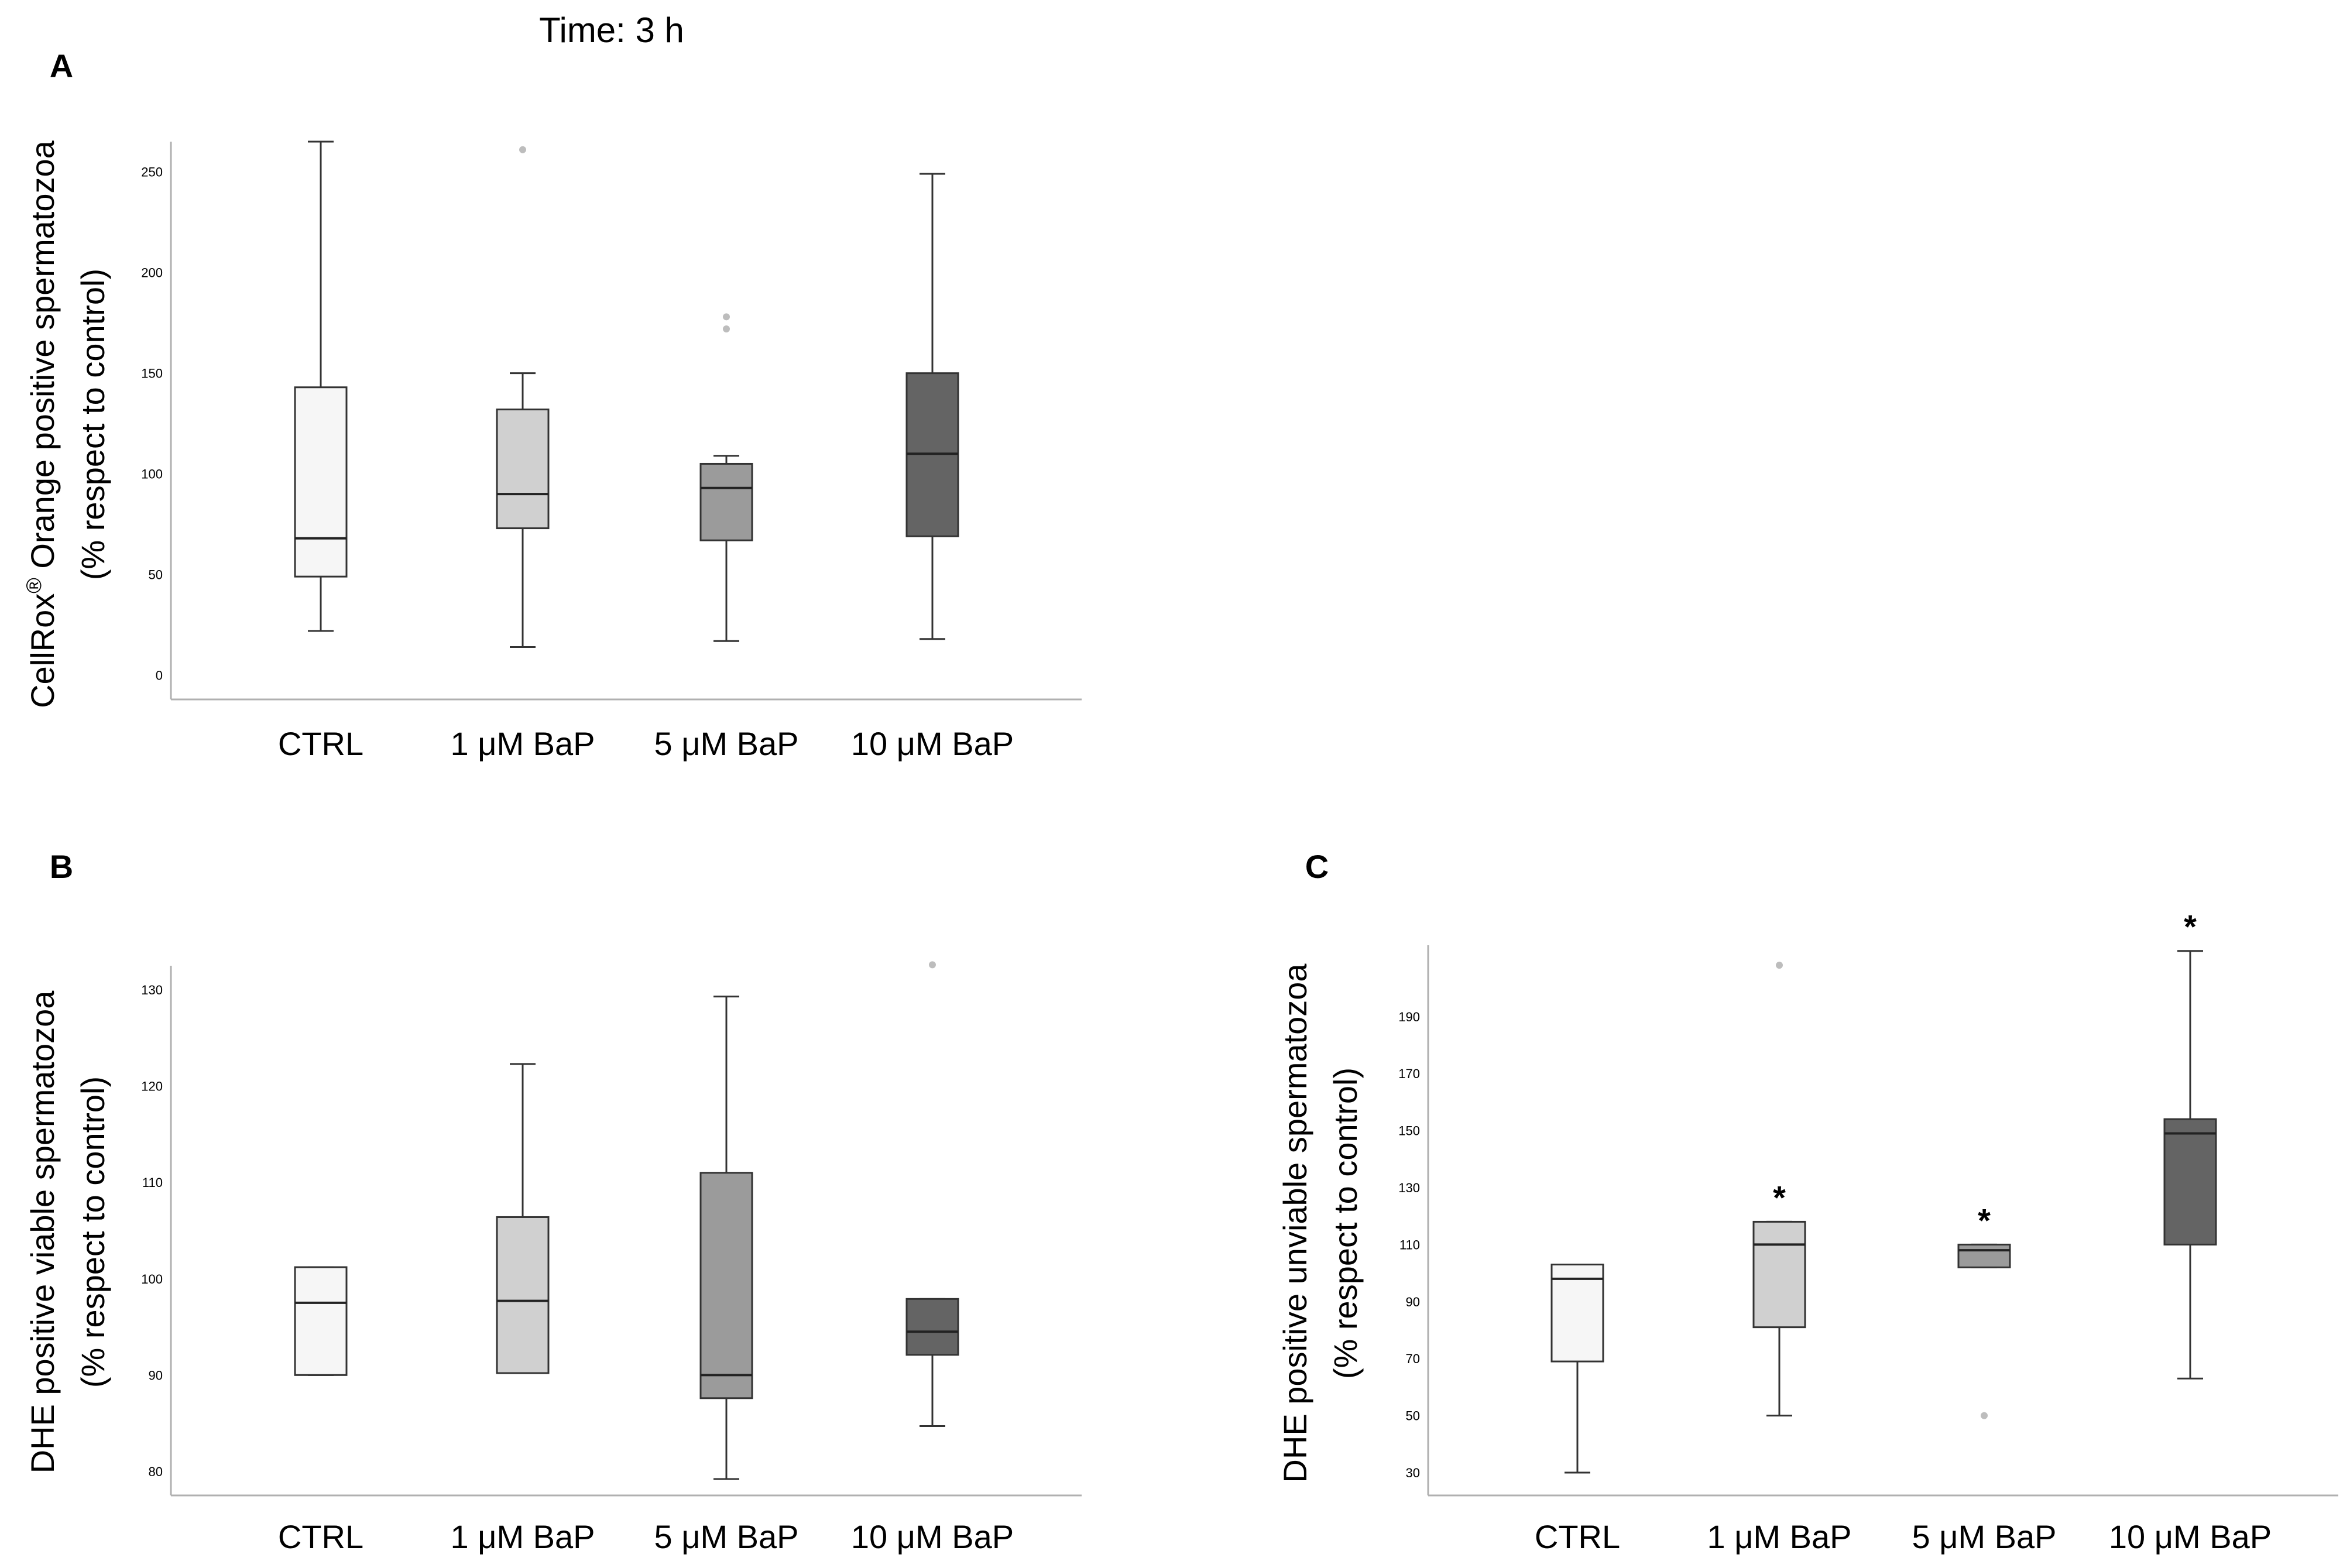 The width and height of the screenshot is (2350, 1568). Describe the element at coordinates (1413, 1359) in the screenshot. I see `y-tick-label: 70` at that location.